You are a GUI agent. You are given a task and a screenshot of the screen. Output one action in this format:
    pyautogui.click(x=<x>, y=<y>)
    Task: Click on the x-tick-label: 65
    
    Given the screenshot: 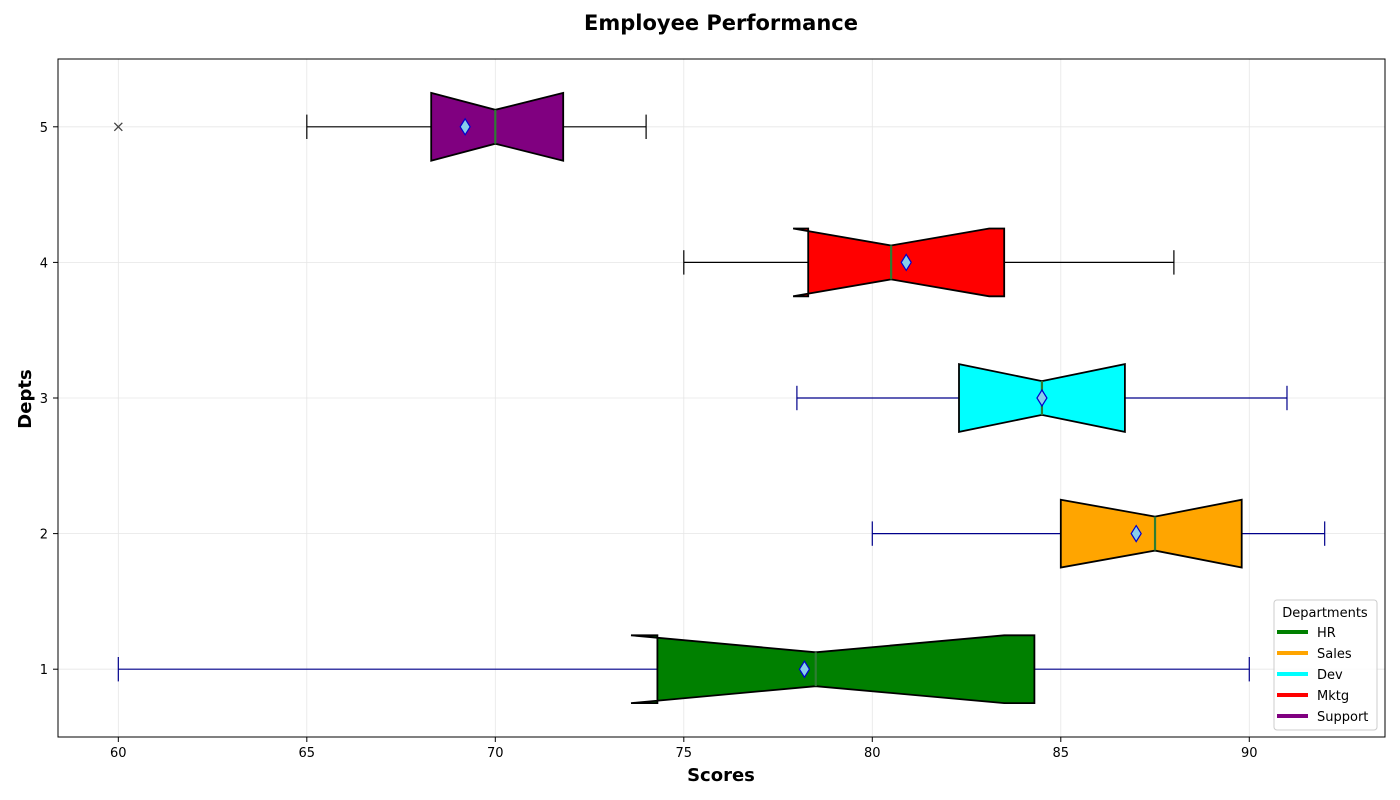 What is the action you would take?
    pyautogui.click(x=307, y=753)
    